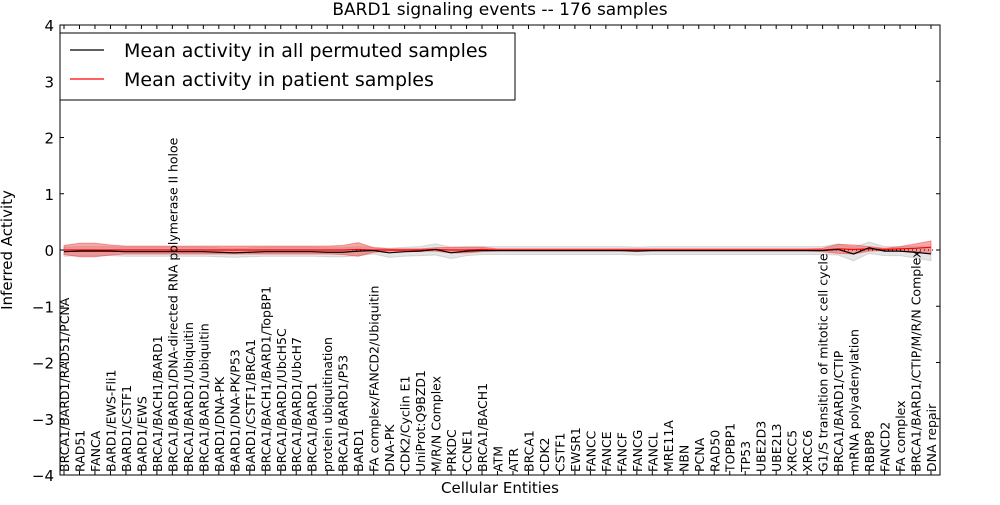 This screenshot has height=505, width=1000. What do you see at coordinates (559, 452) in the screenshot?
I see `x-tick-label: CSTF1` at bounding box center [559, 452].